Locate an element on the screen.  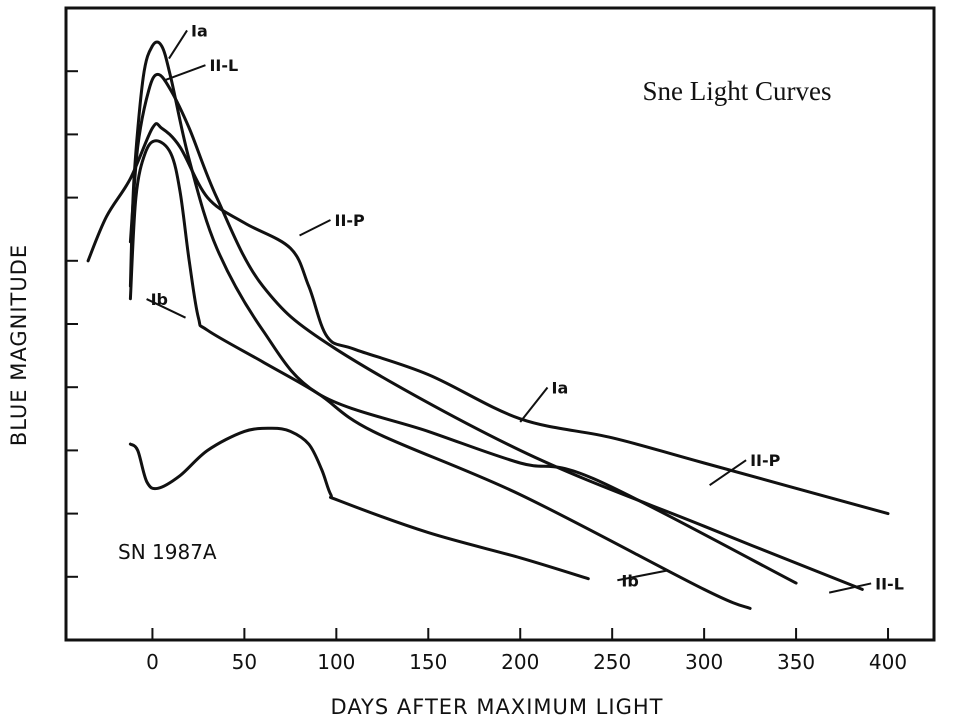
x-axis-ticks: 0 50 100 150 200 250 300 350 400 is located at coordinates (526, 651).